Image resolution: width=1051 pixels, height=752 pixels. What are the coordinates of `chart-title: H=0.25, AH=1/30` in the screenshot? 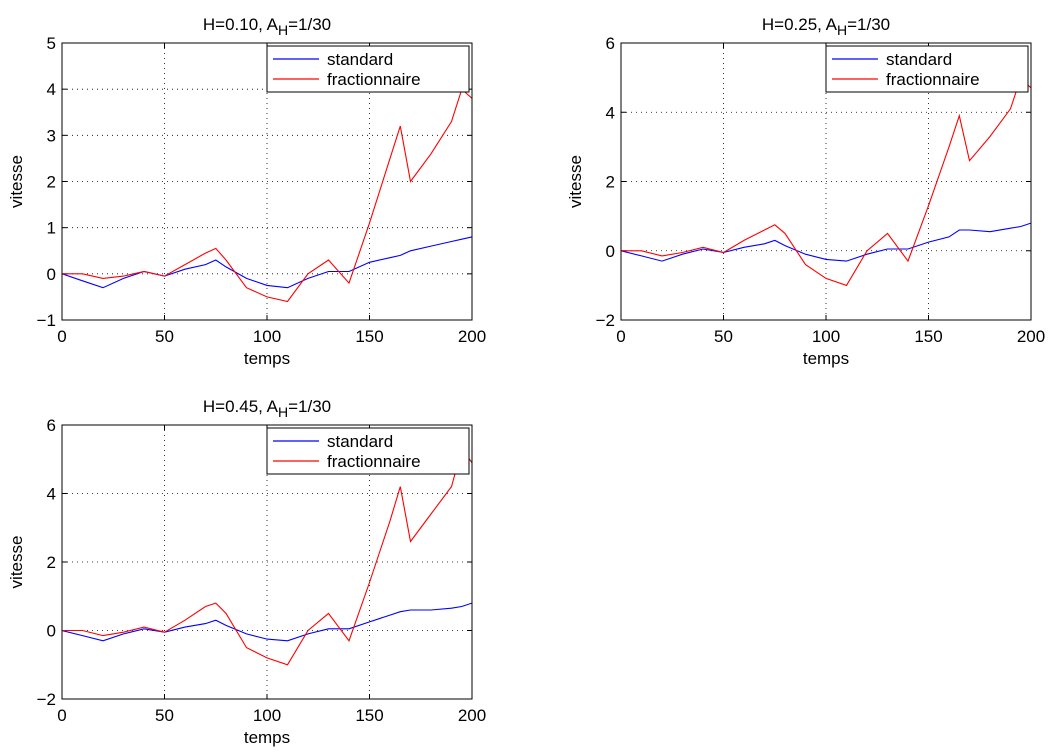 It's located at (826, 26).